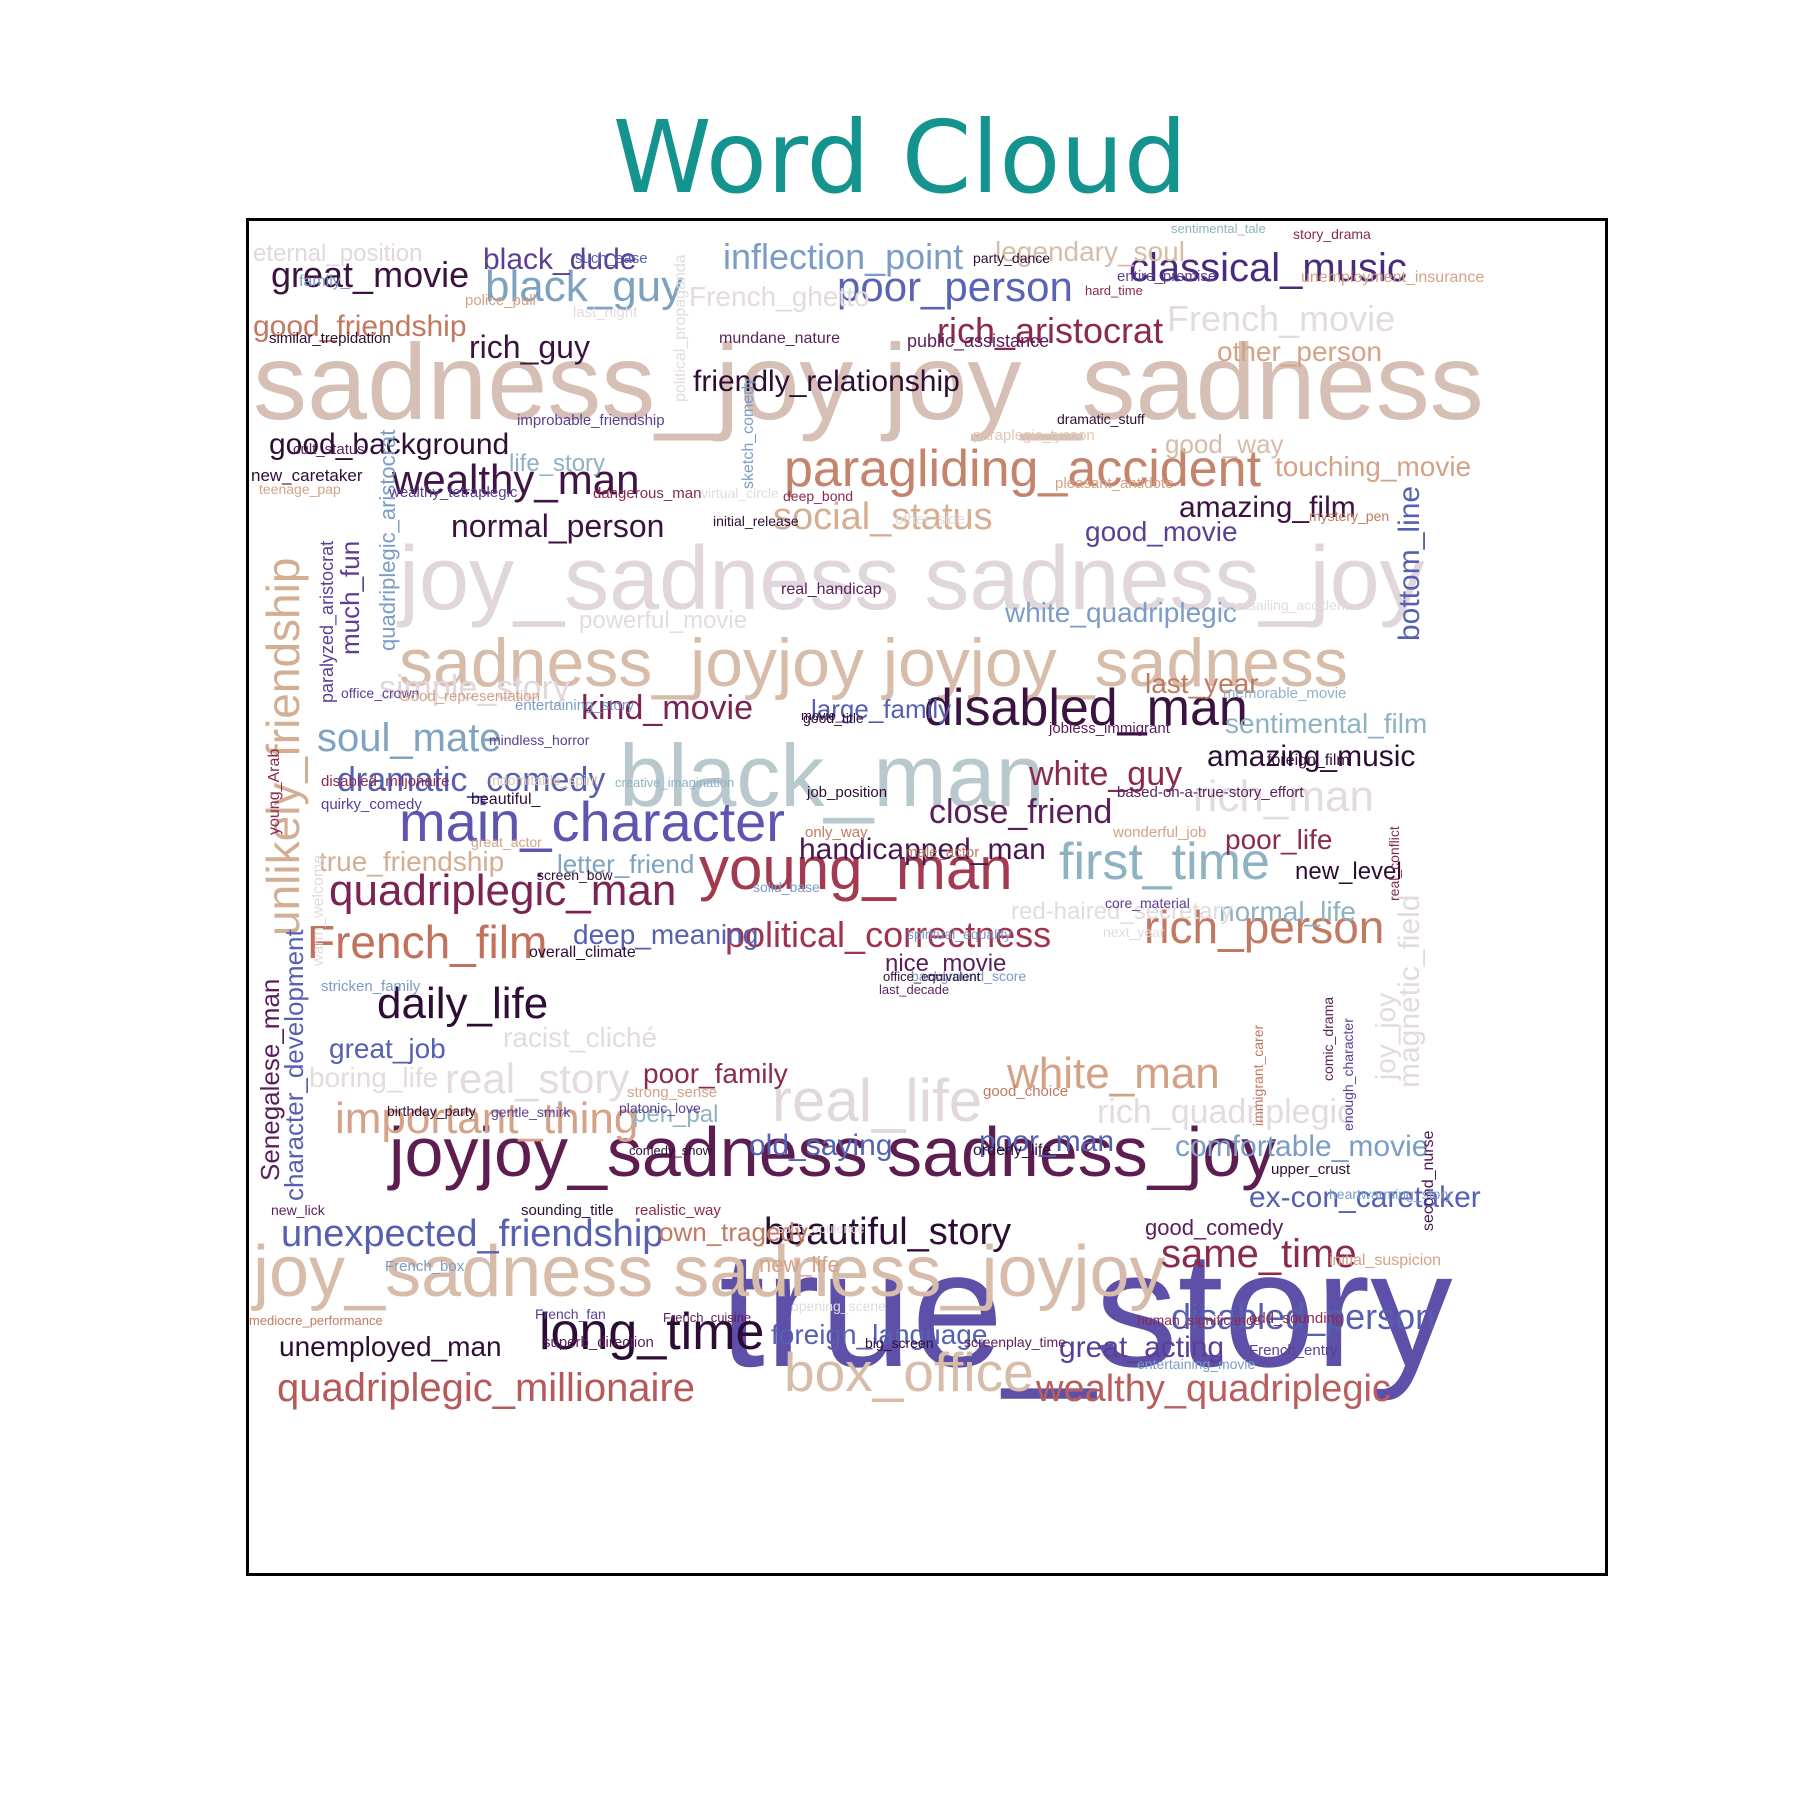  What do you see at coordinates (672, 1092) in the screenshot?
I see `word: strong_sense` at bounding box center [672, 1092].